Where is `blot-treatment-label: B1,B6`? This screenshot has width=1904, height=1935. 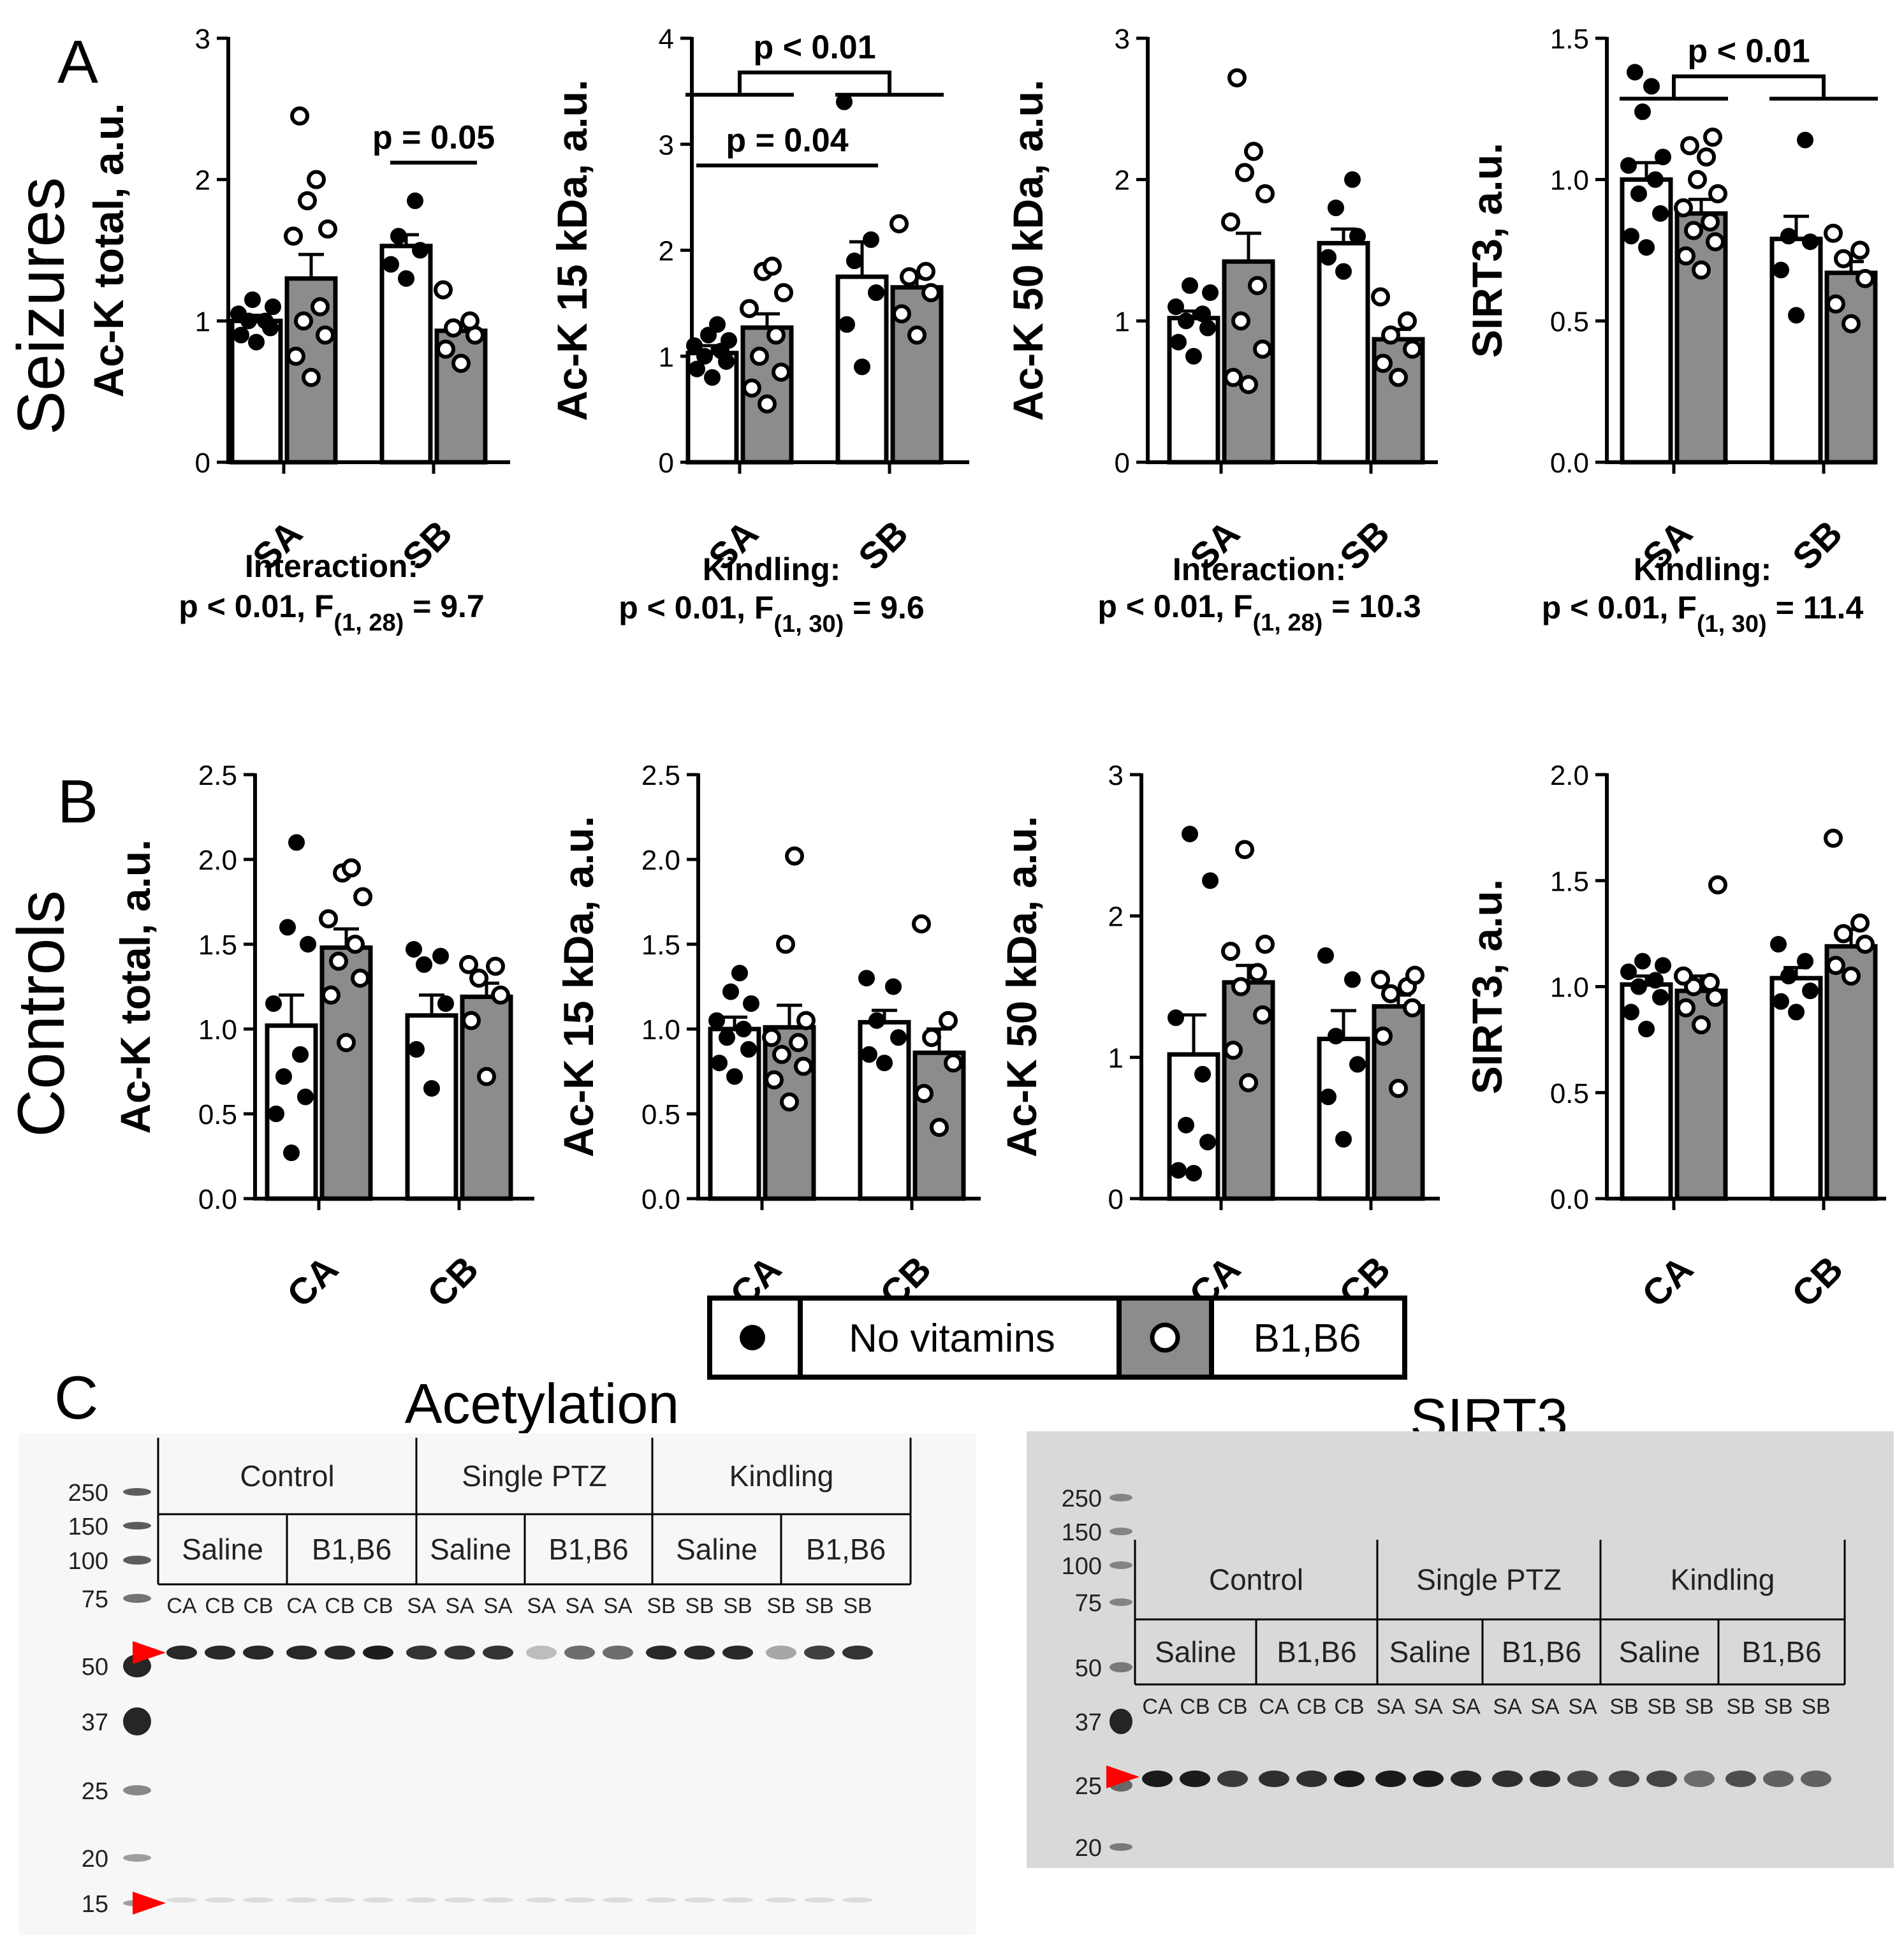 blot-treatment-label: B1,B6 is located at coordinates (1541, 1651).